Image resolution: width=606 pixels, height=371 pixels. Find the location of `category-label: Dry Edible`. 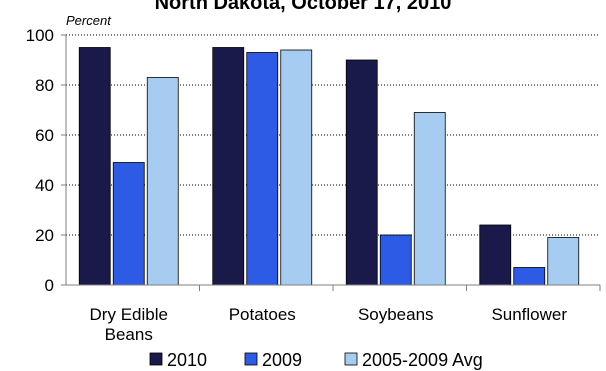

category-label: Dry Edible is located at coordinates (129, 314).